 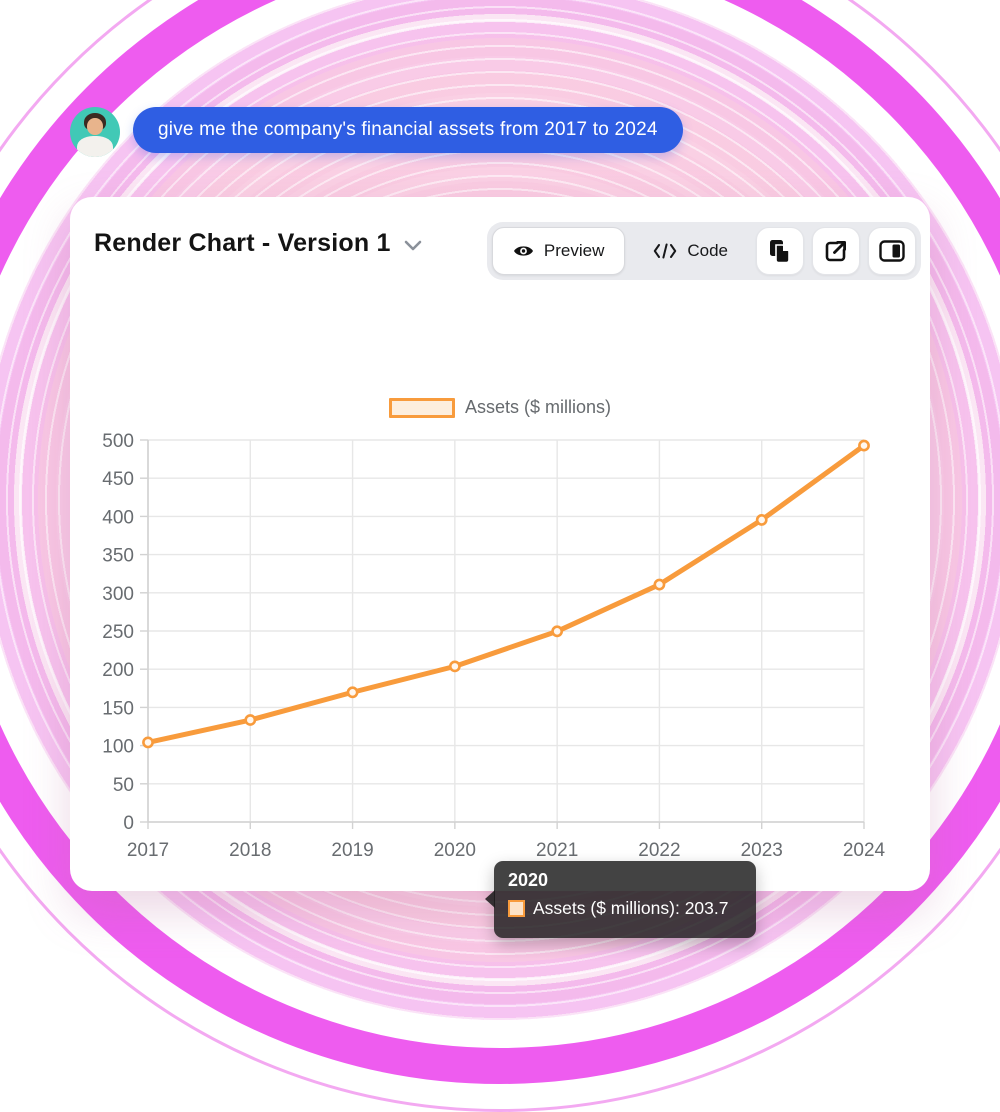 What do you see at coordinates (864, 850) in the screenshot?
I see `svg-text: 2024` at bounding box center [864, 850].